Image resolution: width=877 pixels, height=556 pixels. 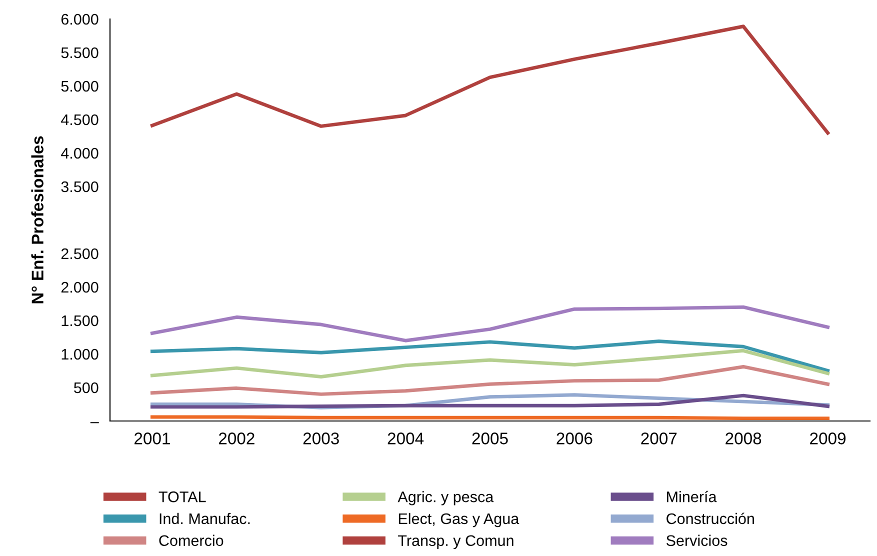 What do you see at coordinates (79, 19) in the screenshot?
I see `y-tick-label: 6.000` at bounding box center [79, 19].